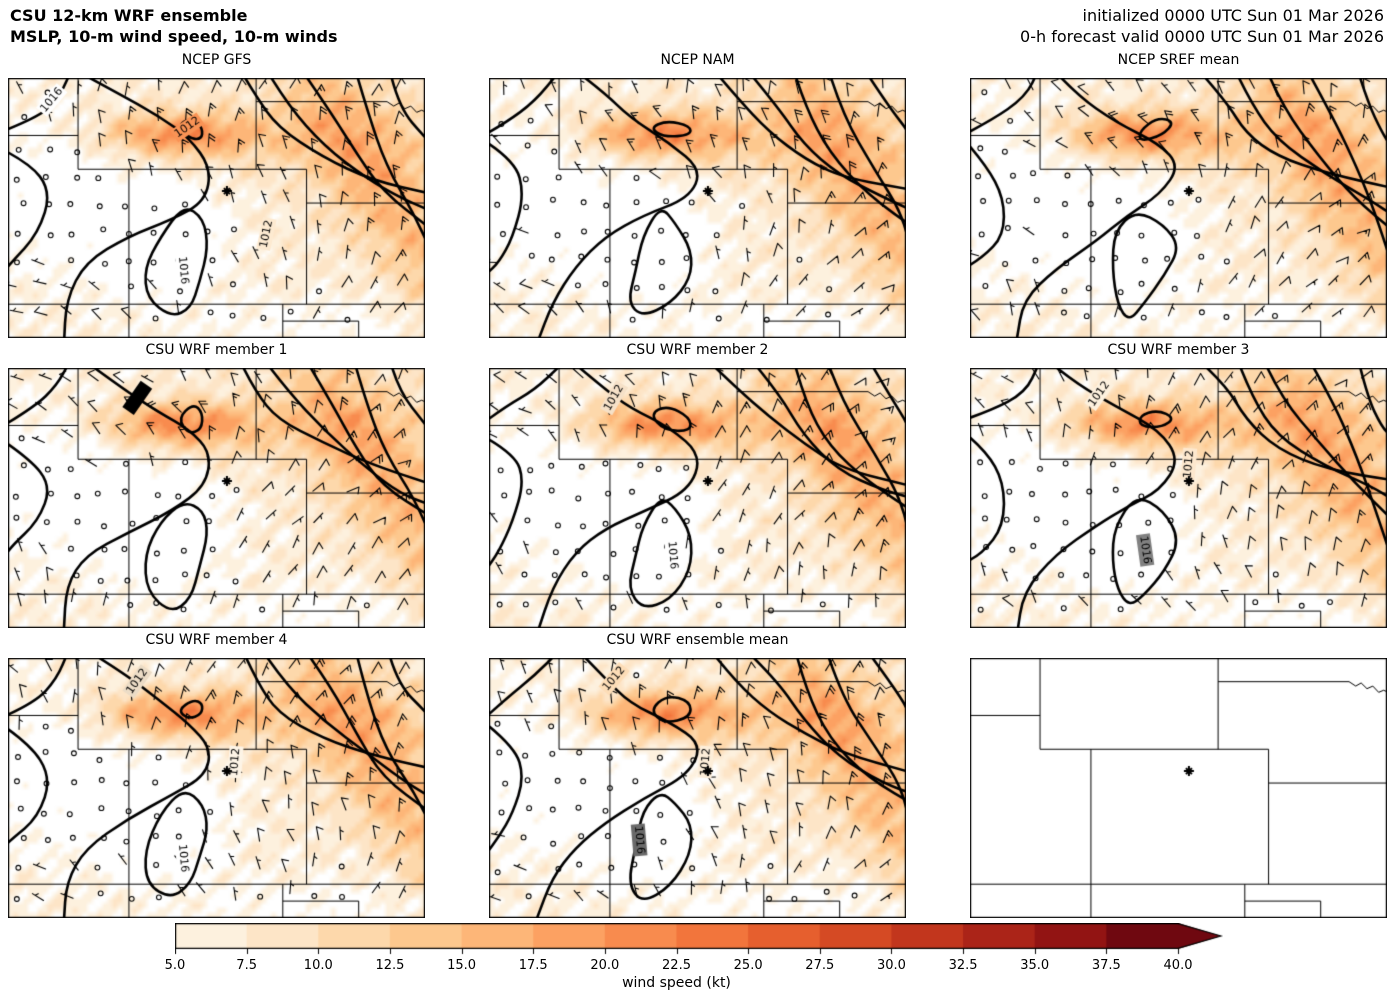  Describe the element at coordinates (697, 640) in the screenshot. I see `panel-title: CSU WRF ensemble mean` at that location.